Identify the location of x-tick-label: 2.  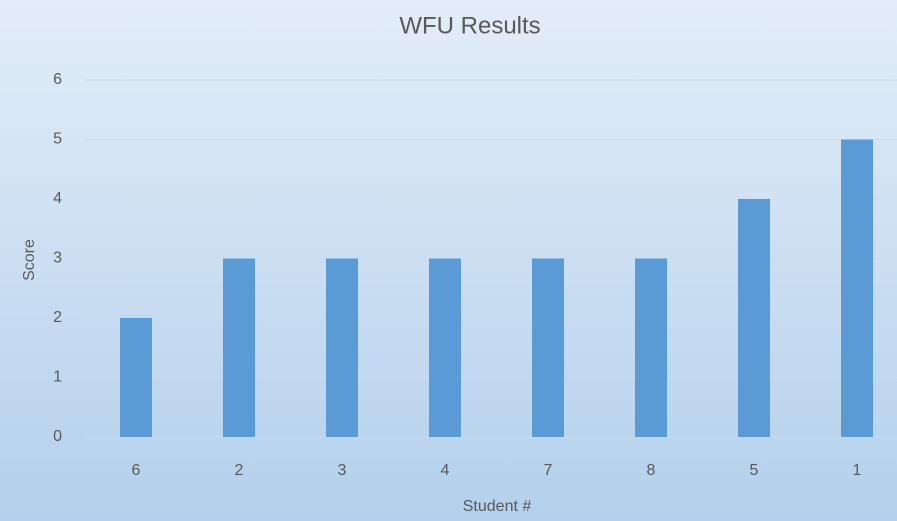
(239, 470).